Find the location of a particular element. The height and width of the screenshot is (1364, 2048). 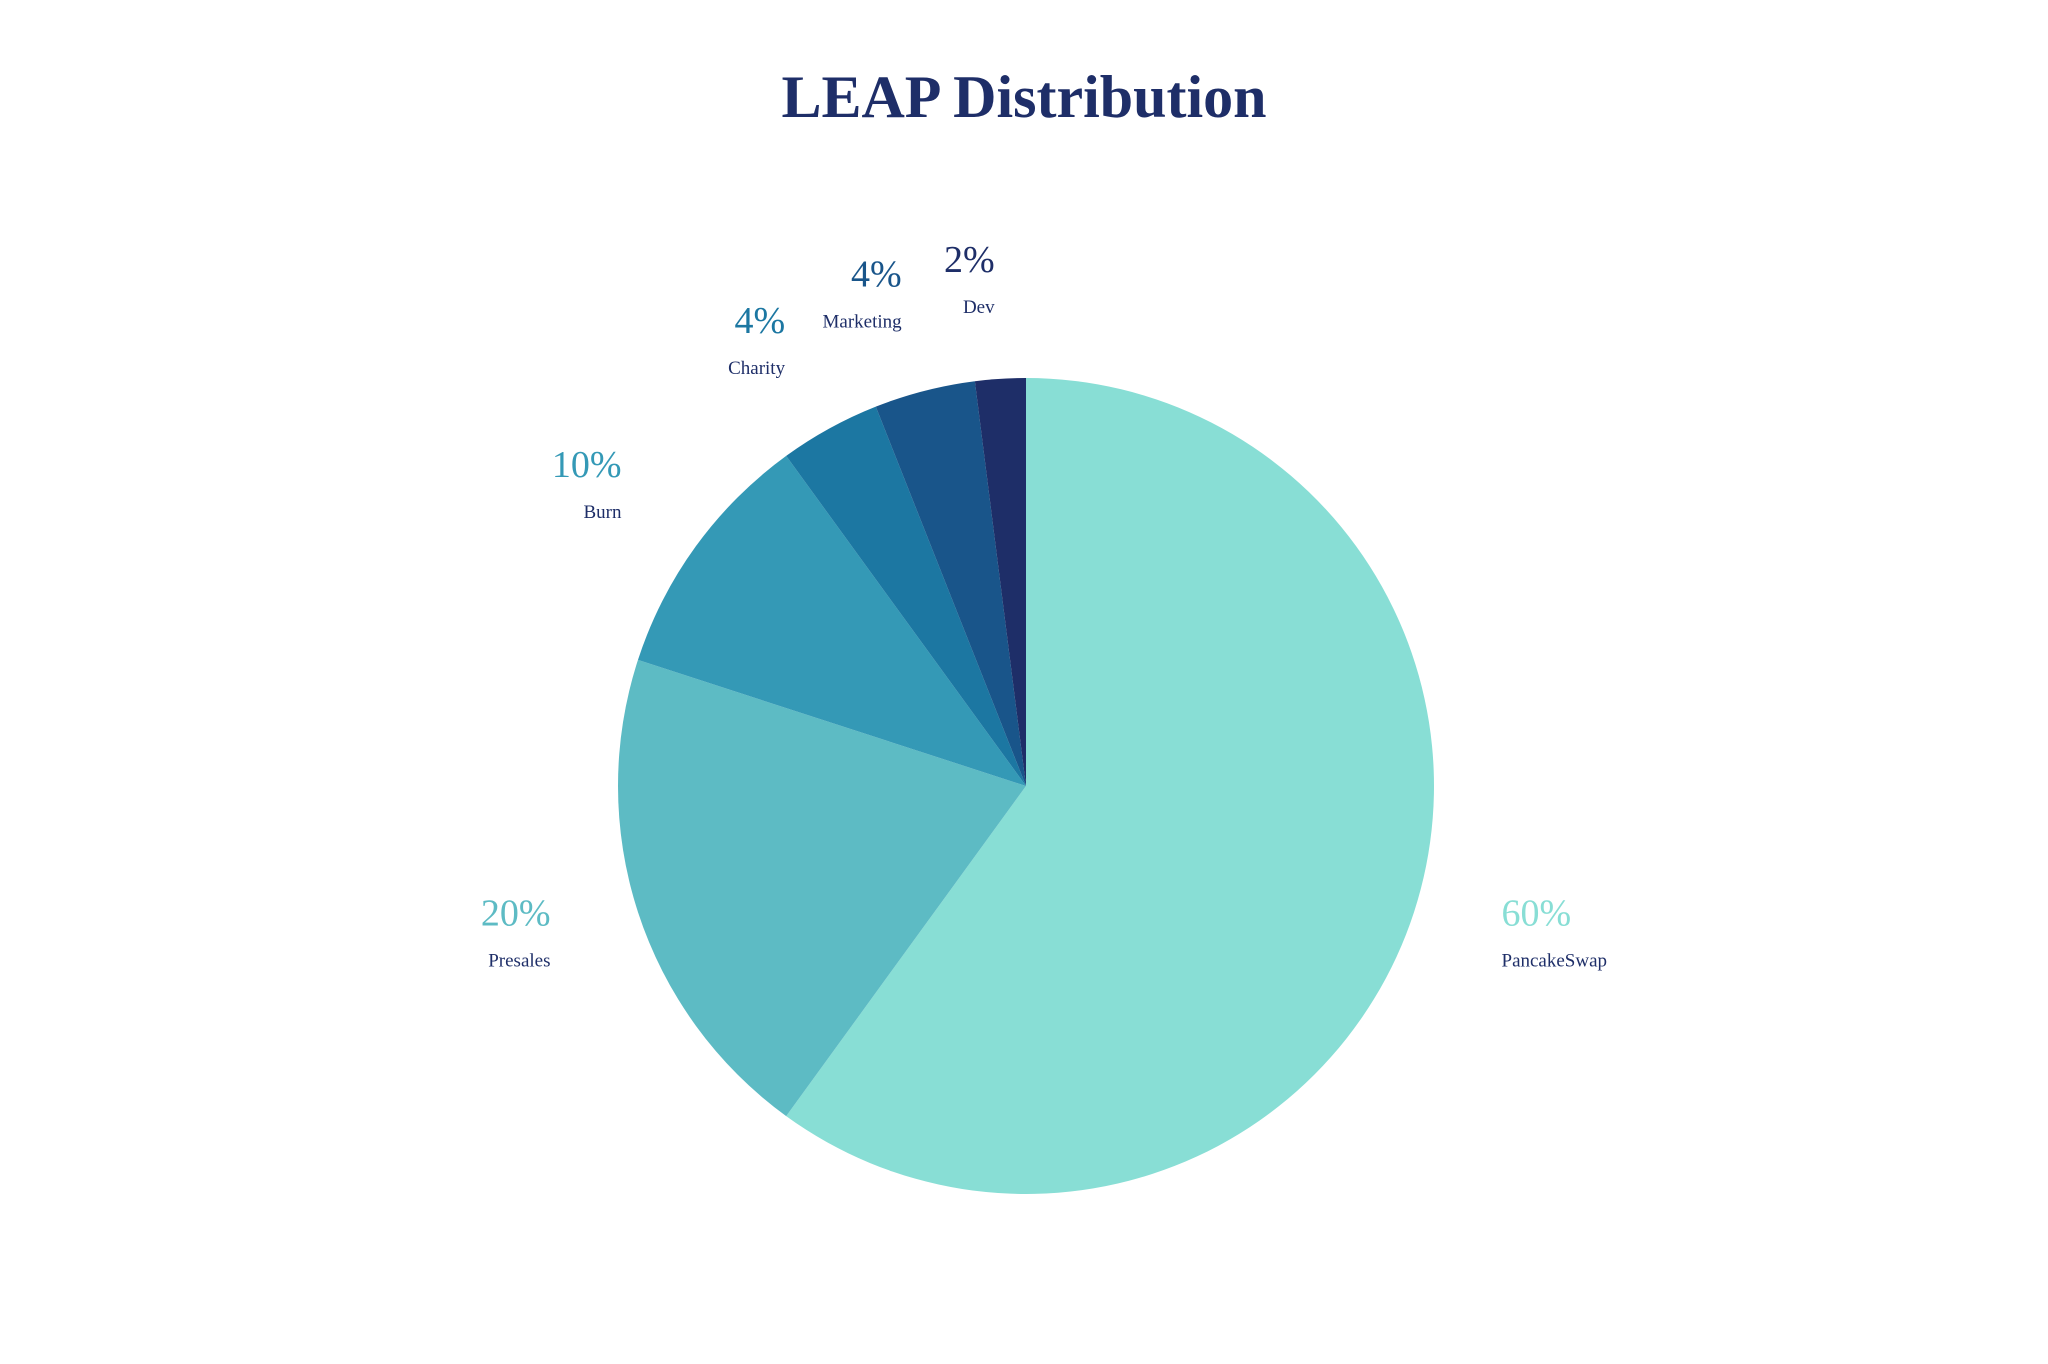

slice-label-pancakeswap: PancakeSwap is located at coordinates (1555, 961).